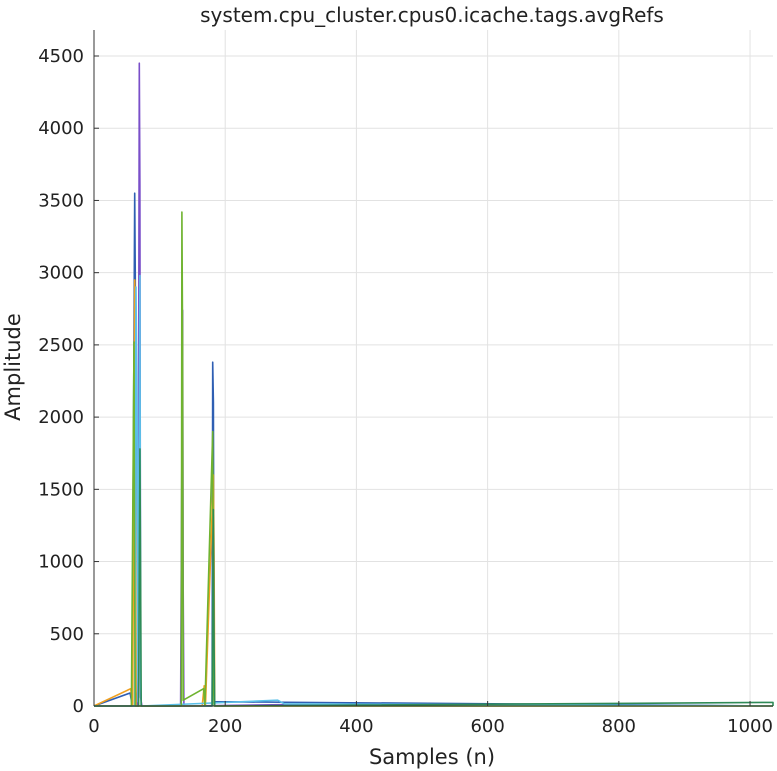  Describe the element at coordinates (61, 417) in the screenshot. I see `y-tick-label: 2000` at that location.